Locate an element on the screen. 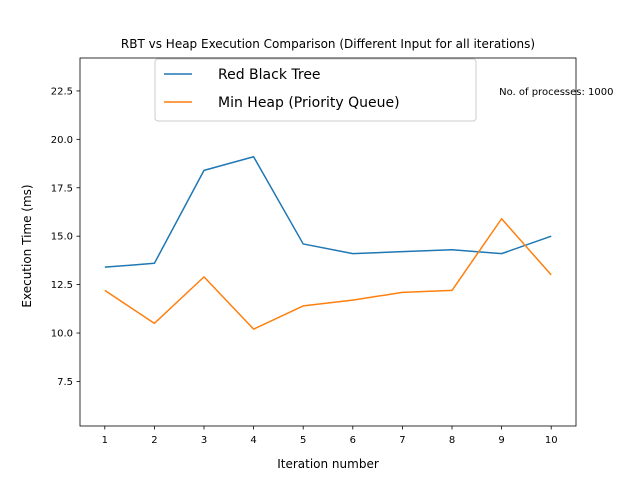 This screenshot has height=480, width=640. x-tick-label: 2 is located at coordinates (154, 440).